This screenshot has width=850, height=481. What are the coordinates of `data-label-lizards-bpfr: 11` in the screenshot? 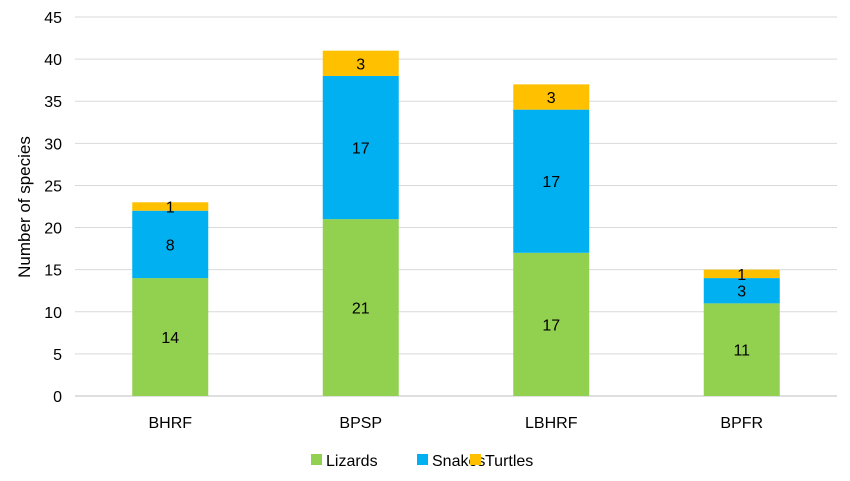 It's located at (741, 351).